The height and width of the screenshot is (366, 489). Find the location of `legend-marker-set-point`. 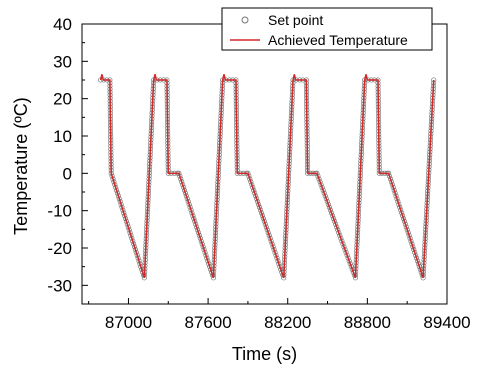

legend-marker-set-point is located at coordinates (245, 20).